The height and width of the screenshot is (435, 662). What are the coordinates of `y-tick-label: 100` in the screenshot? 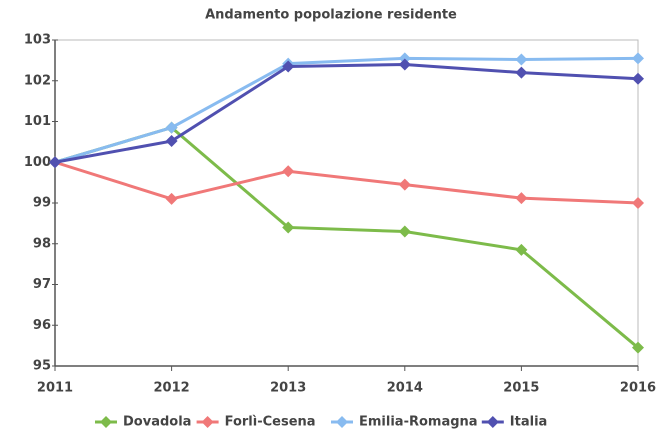 It's located at (37, 162).